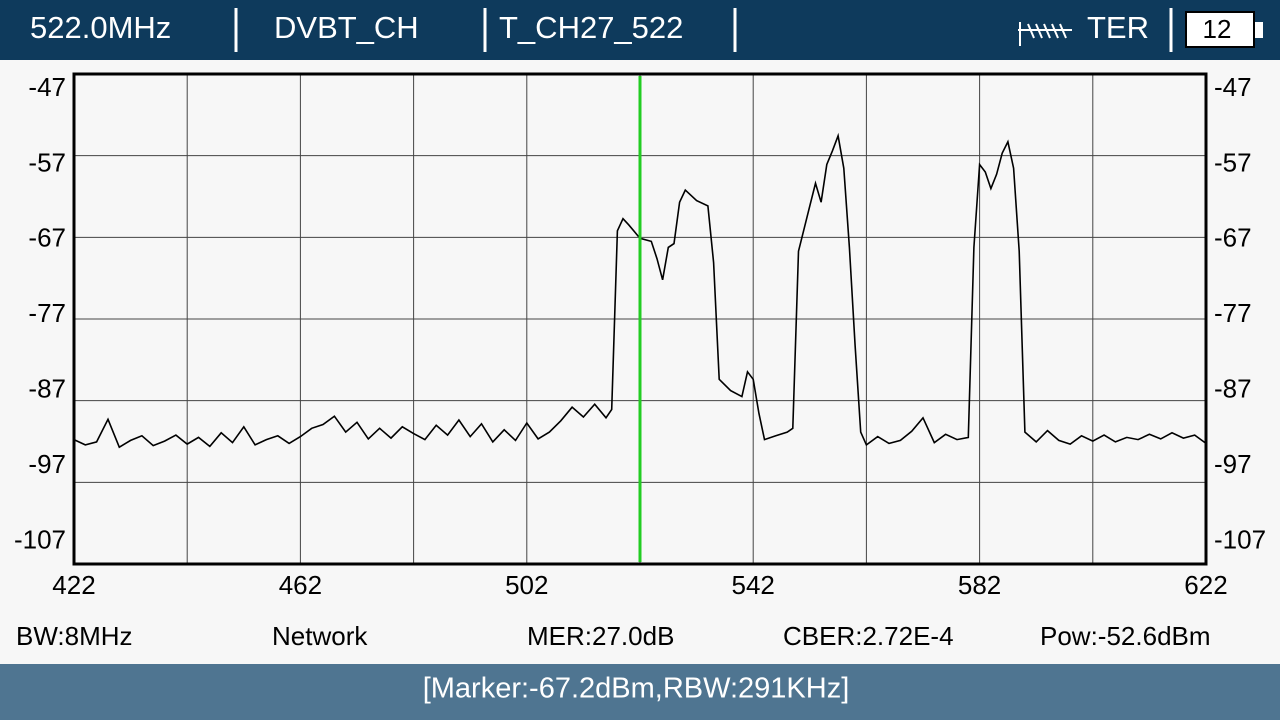  What do you see at coordinates (300, 585) in the screenshot?
I see `x-tick-label: 462` at bounding box center [300, 585].